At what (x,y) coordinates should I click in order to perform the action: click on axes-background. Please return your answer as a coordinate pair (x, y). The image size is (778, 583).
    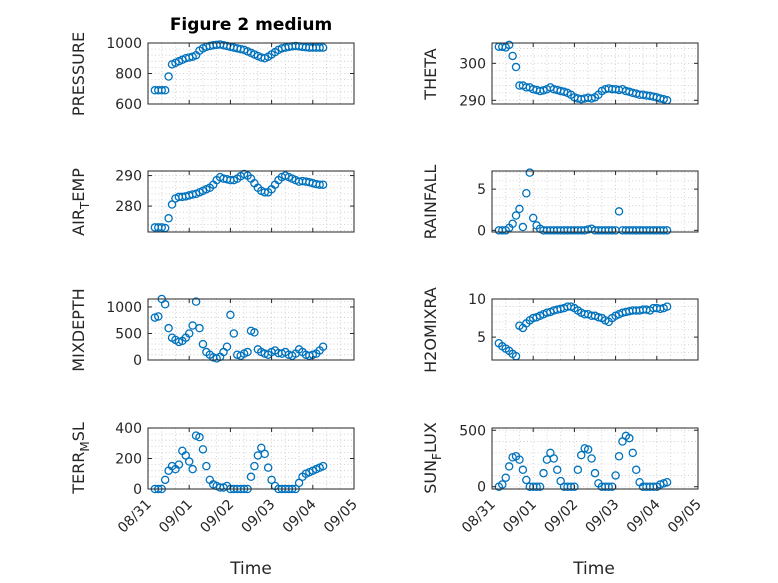
    Looking at the image, I should click on (251, 201).